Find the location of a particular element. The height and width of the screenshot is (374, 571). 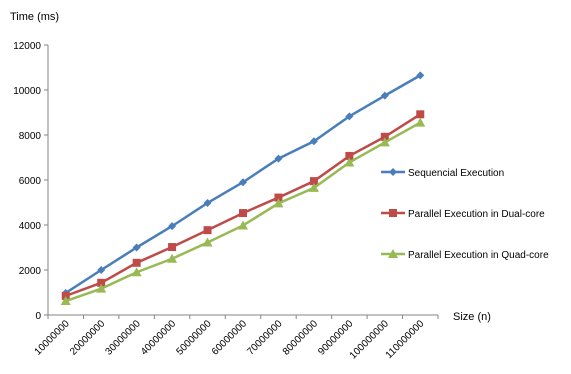

y-tick-label: 2000 is located at coordinates (30, 271).